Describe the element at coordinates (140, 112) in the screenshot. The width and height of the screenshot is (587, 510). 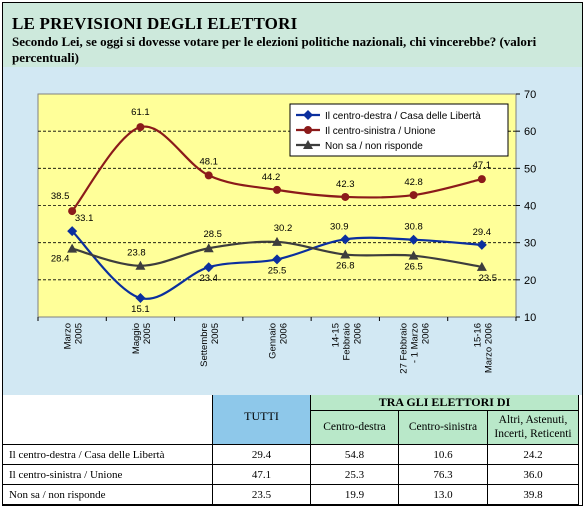
I see `data-label: 61.1` at that location.